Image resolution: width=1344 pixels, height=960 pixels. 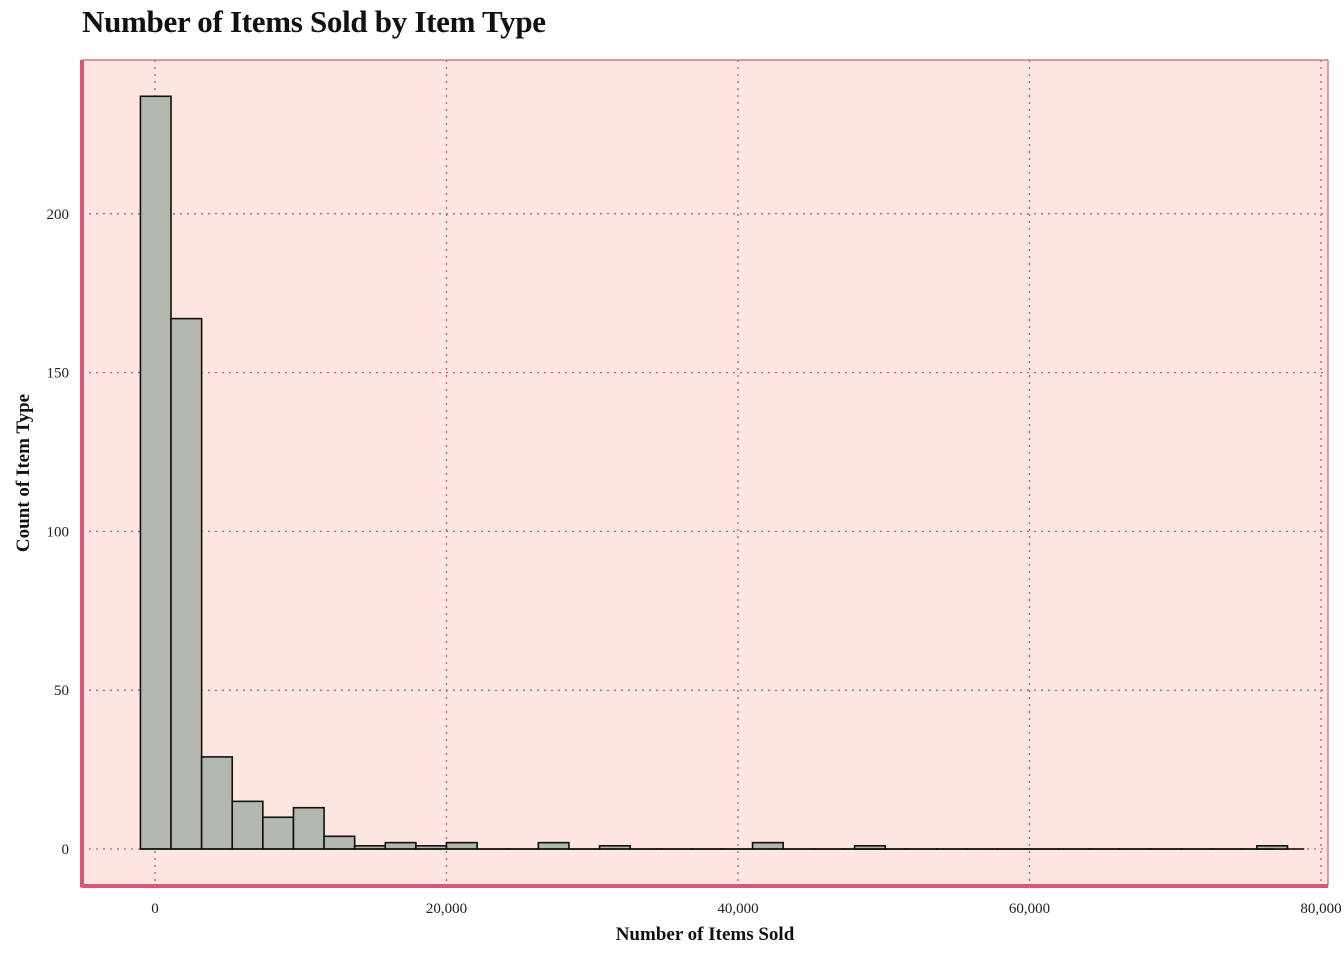 I want to click on x-tick-label: 20,000, so click(x=446, y=909).